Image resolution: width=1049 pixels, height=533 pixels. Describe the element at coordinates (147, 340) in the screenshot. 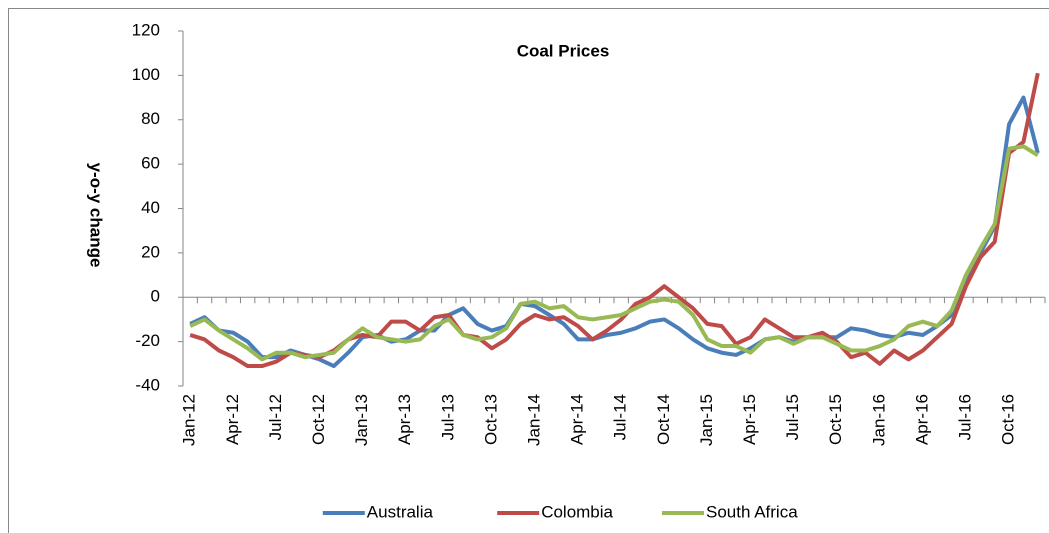

I see `y-tick-label: -20` at that location.